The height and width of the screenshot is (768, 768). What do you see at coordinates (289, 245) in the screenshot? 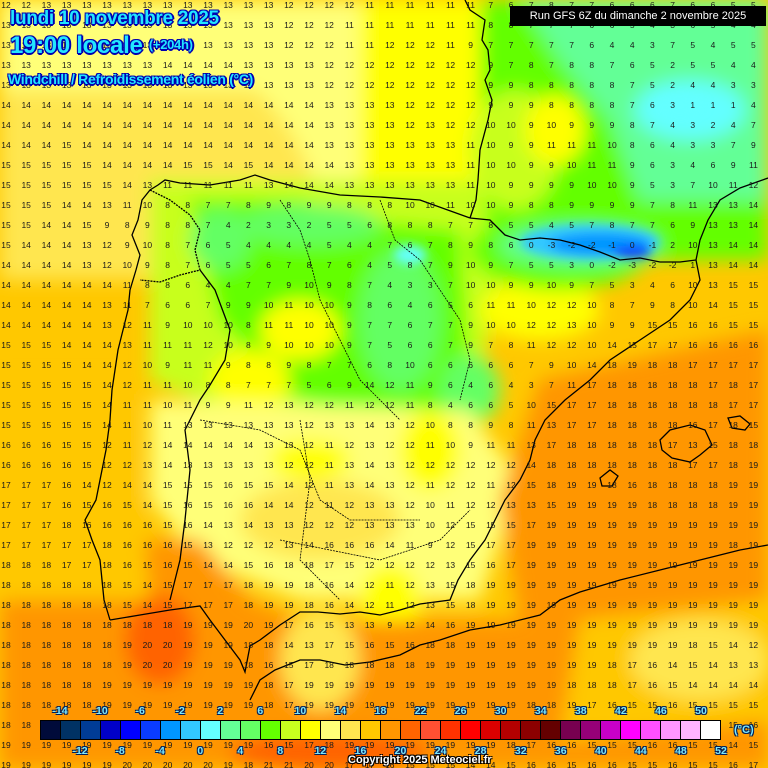
I see `grid-value: 4` at bounding box center [289, 245].